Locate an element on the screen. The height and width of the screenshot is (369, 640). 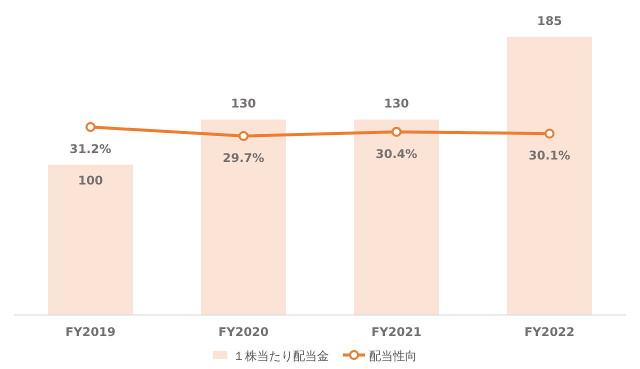
x-tick-label: FY2019 is located at coordinates (90, 332).